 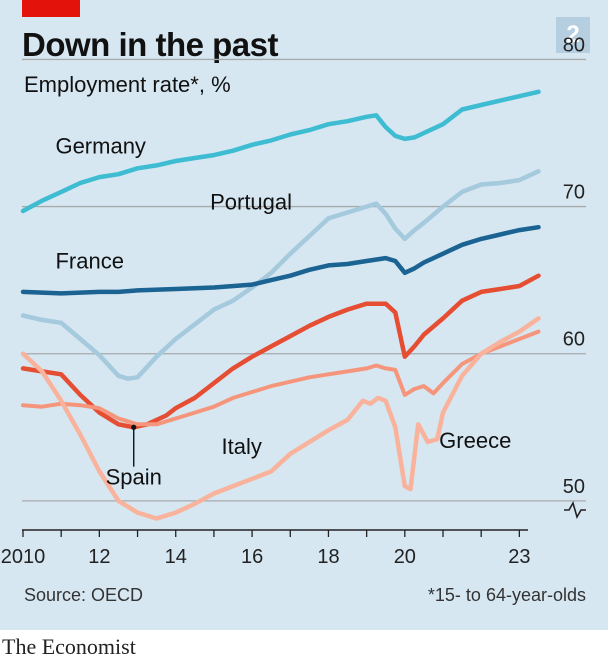 I want to click on chart-subtitle: Employment rate*, %, so click(x=127, y=84).